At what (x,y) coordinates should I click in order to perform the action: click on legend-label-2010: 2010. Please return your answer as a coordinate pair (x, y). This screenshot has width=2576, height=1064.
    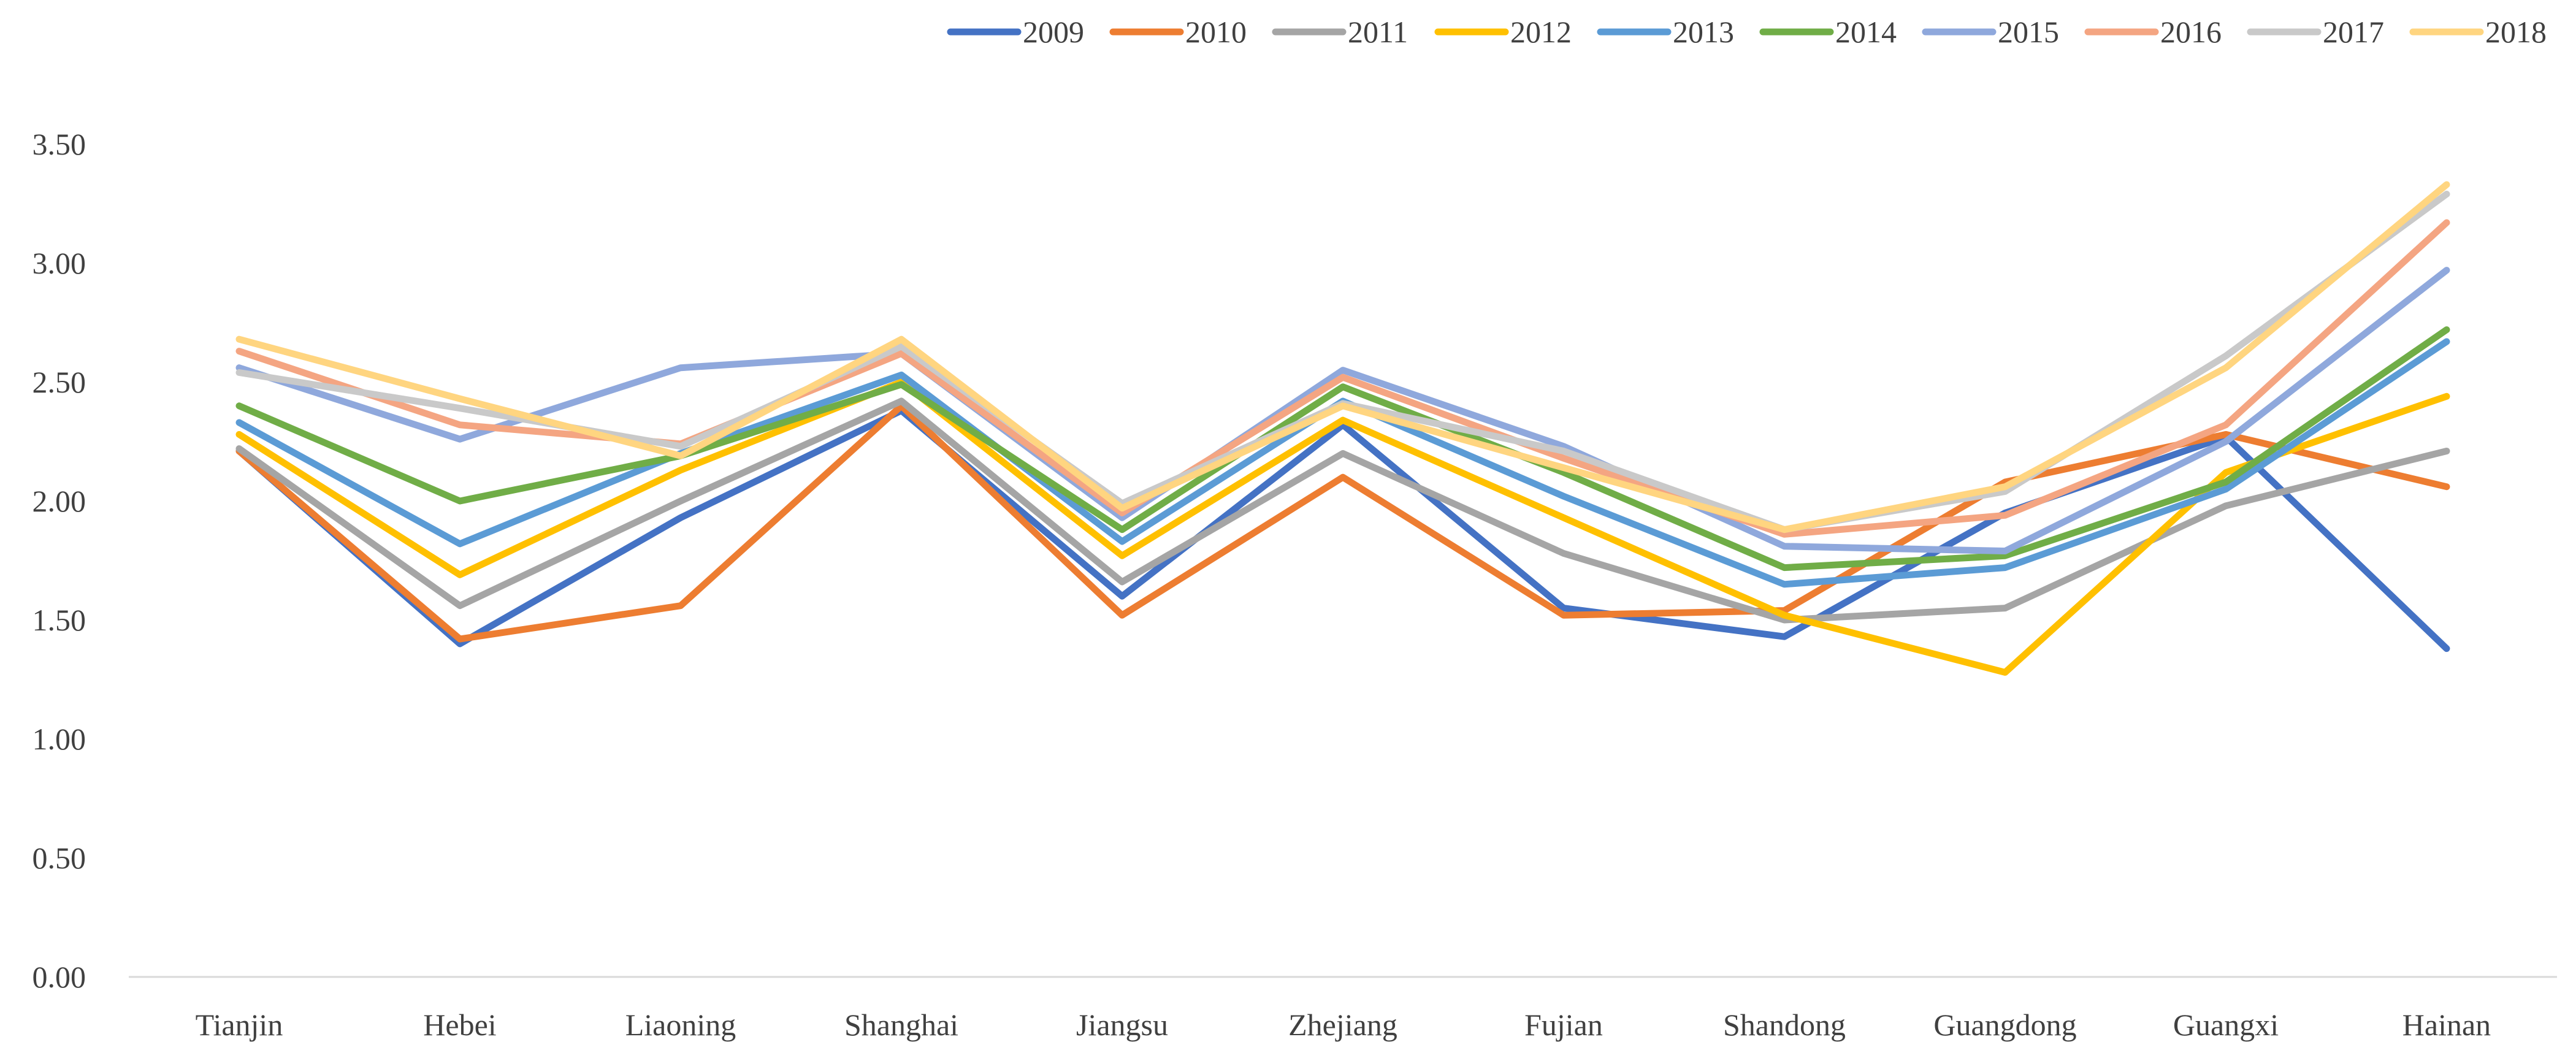
    Looking at the image, I should click on (1216, 32).